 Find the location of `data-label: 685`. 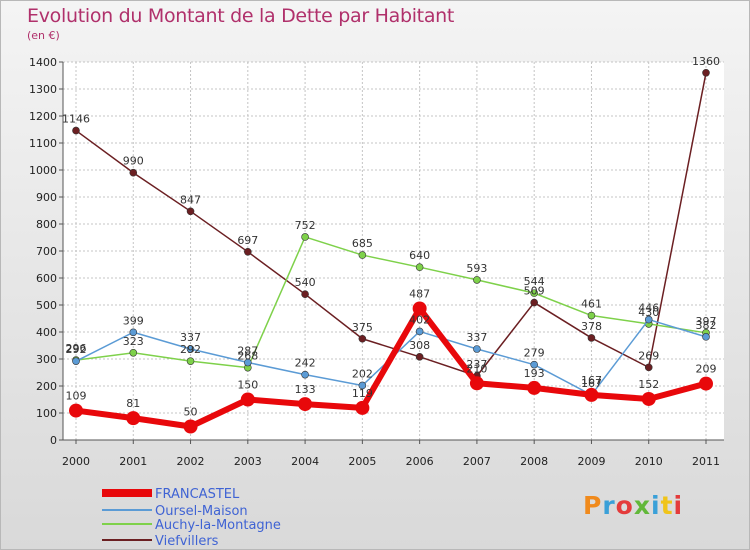

data-label: 685 is located at coordinates (362, 243).